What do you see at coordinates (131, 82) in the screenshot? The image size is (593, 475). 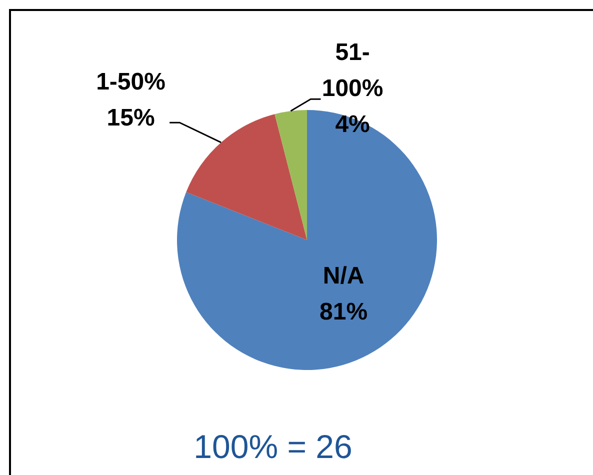 I see `slice-label: 1-50%` at bounding box center [131, 82].